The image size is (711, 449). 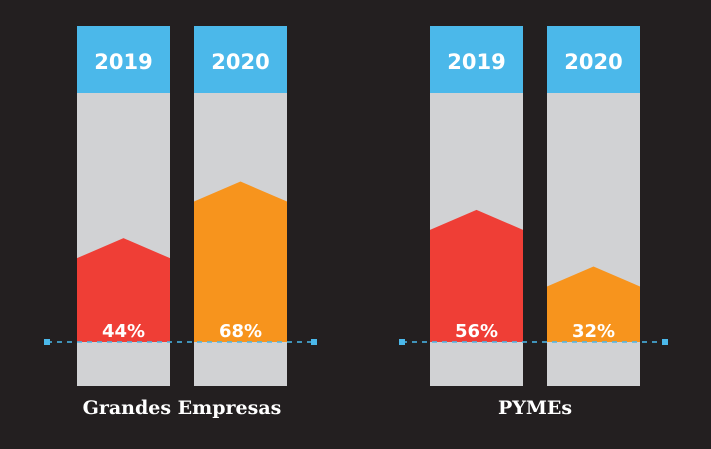 I want to click on value-label: 56%, so click(x=476, y=331).